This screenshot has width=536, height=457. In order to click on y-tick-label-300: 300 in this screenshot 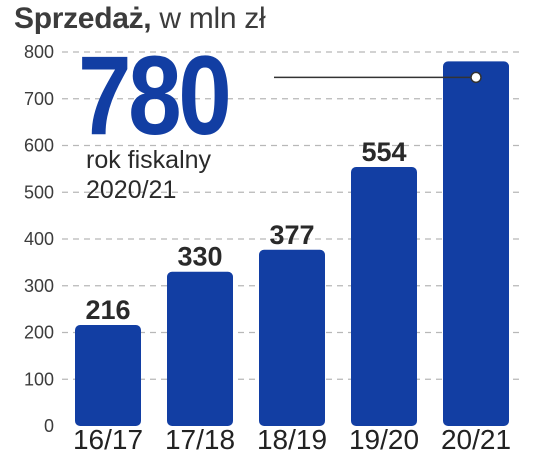, I will do `click(39, 286)`.